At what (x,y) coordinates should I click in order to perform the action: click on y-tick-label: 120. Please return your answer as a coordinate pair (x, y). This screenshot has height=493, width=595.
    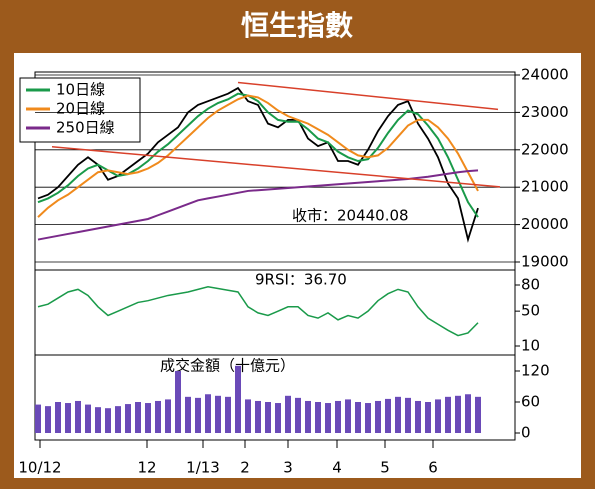
    Looking at the image, I should click on (535, 371).